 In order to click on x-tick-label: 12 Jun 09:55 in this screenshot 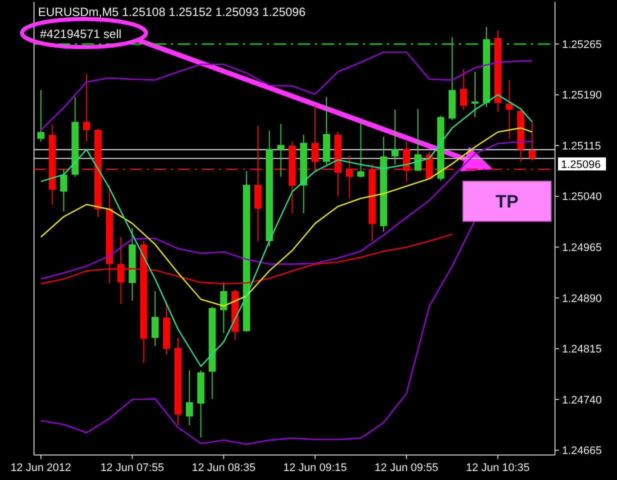, I will do `click(406, 468)`.